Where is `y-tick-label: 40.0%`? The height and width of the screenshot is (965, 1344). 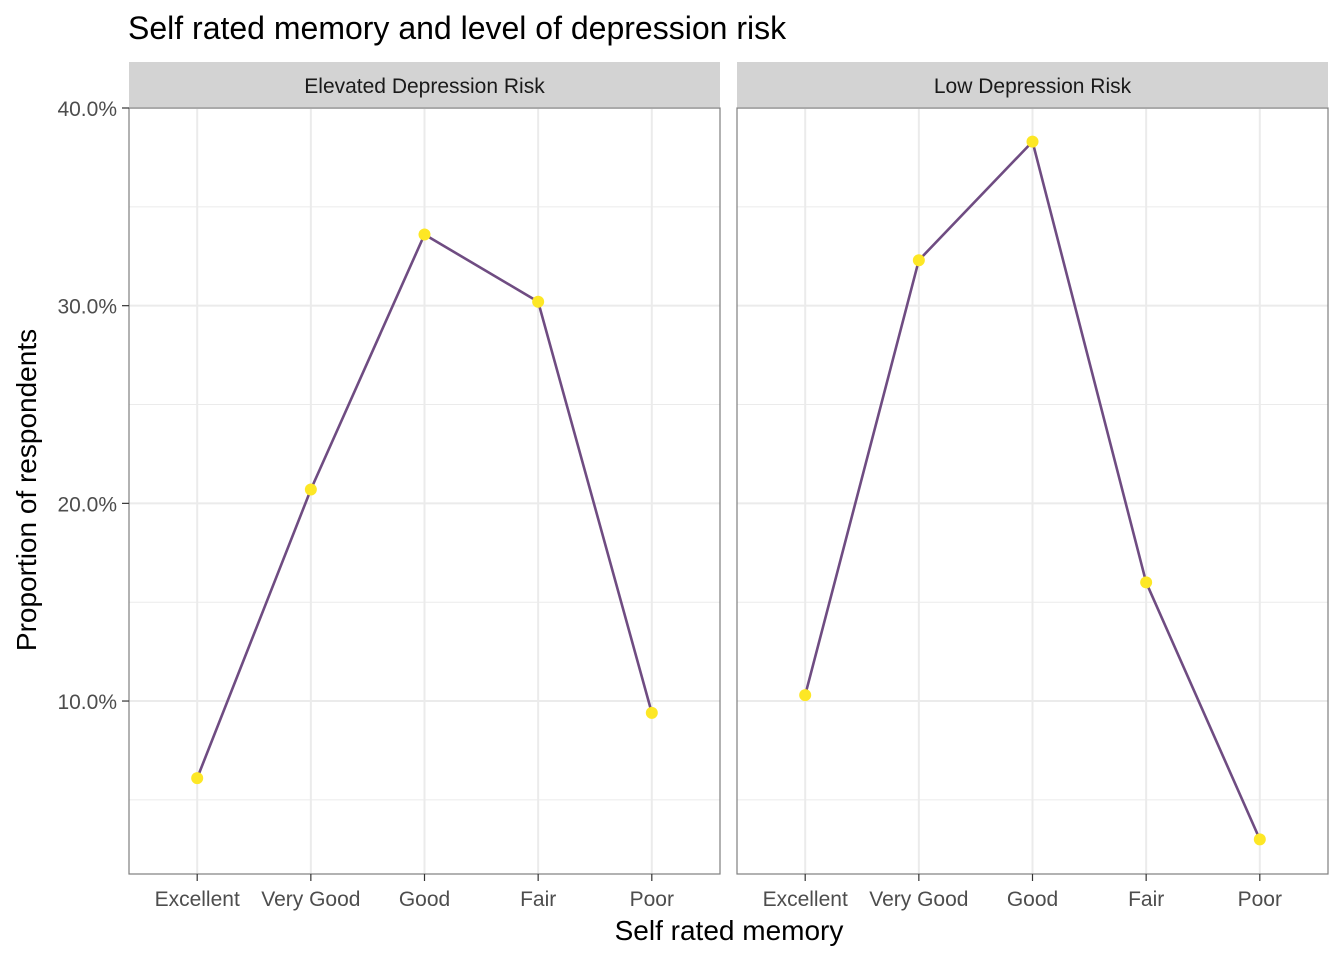 y-tick-label: 40.0% is located at coordinates (87, 109).